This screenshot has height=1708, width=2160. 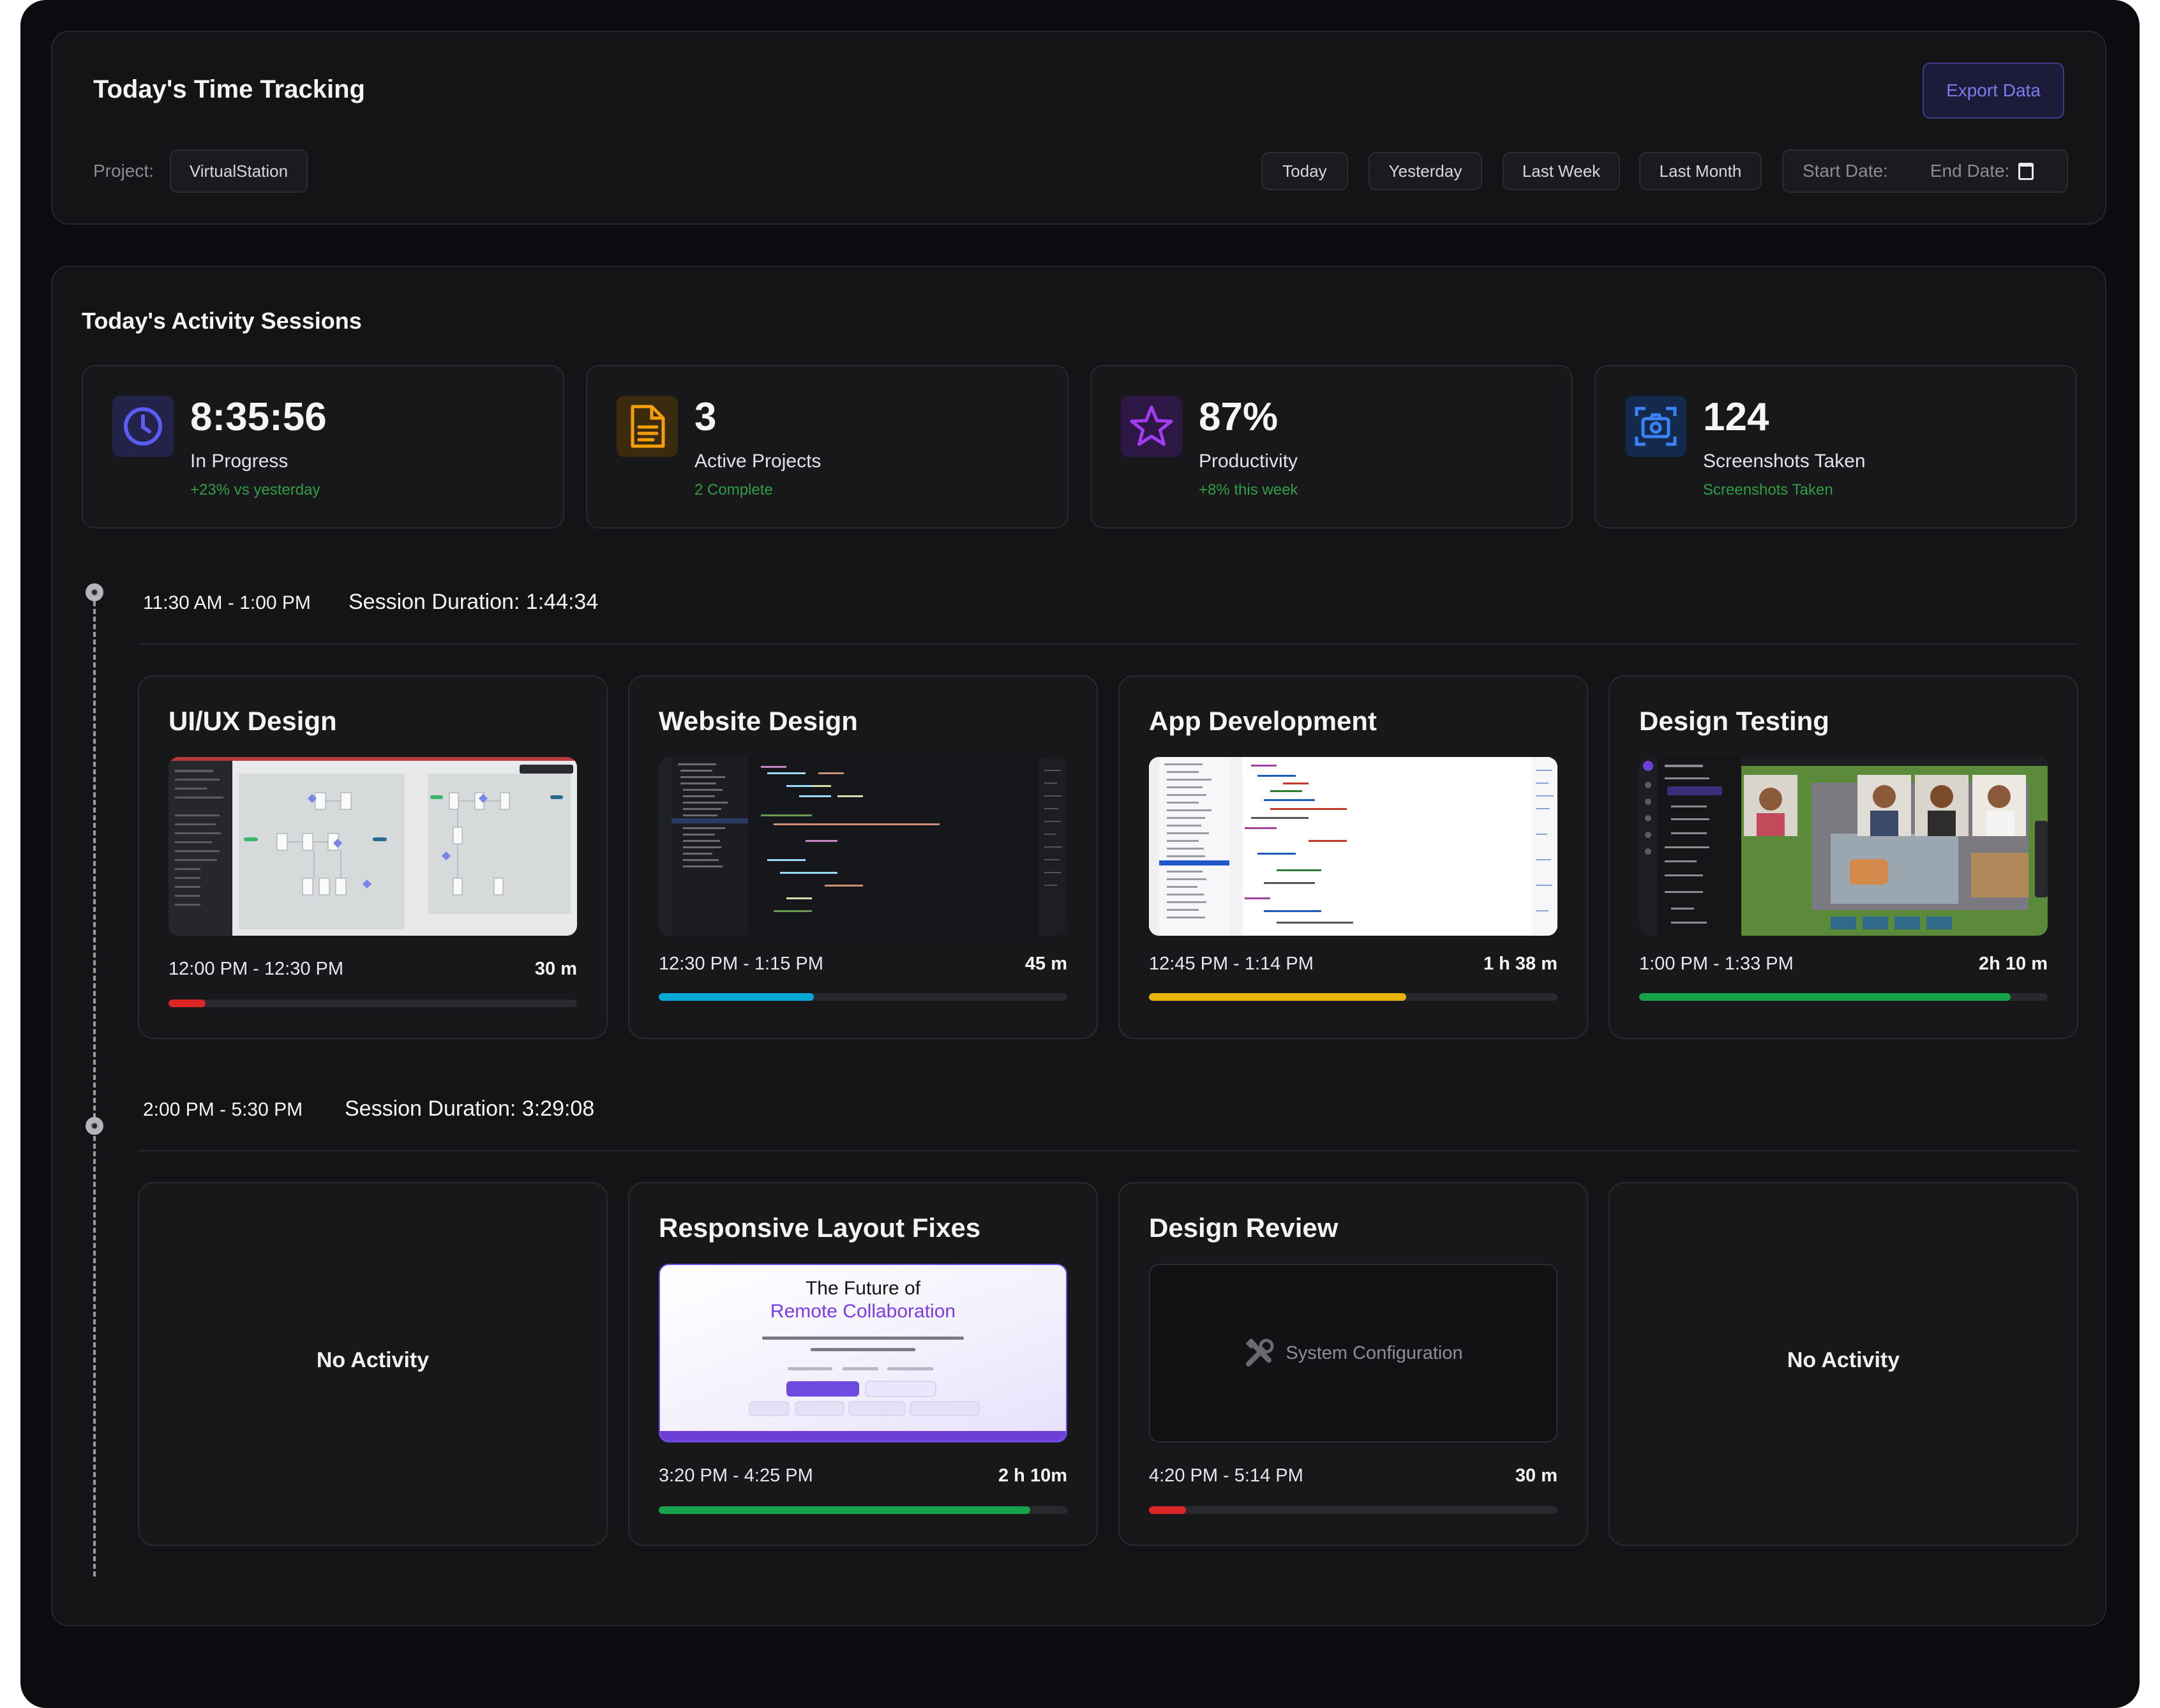 I want to click on stat-label: In Progress, so click(x=239, y=461).